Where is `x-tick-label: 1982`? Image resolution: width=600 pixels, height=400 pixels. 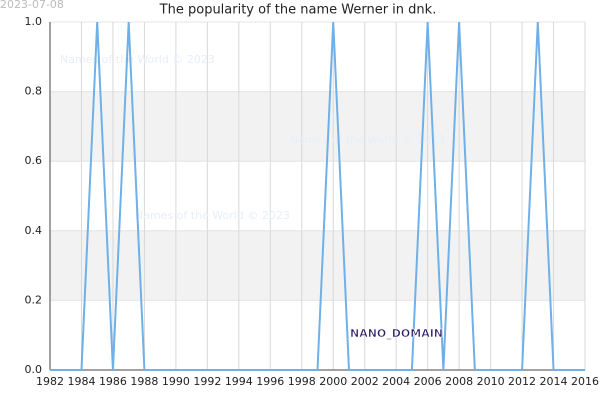
x-tick-label: 1982 is located at coordinates (50, 381).